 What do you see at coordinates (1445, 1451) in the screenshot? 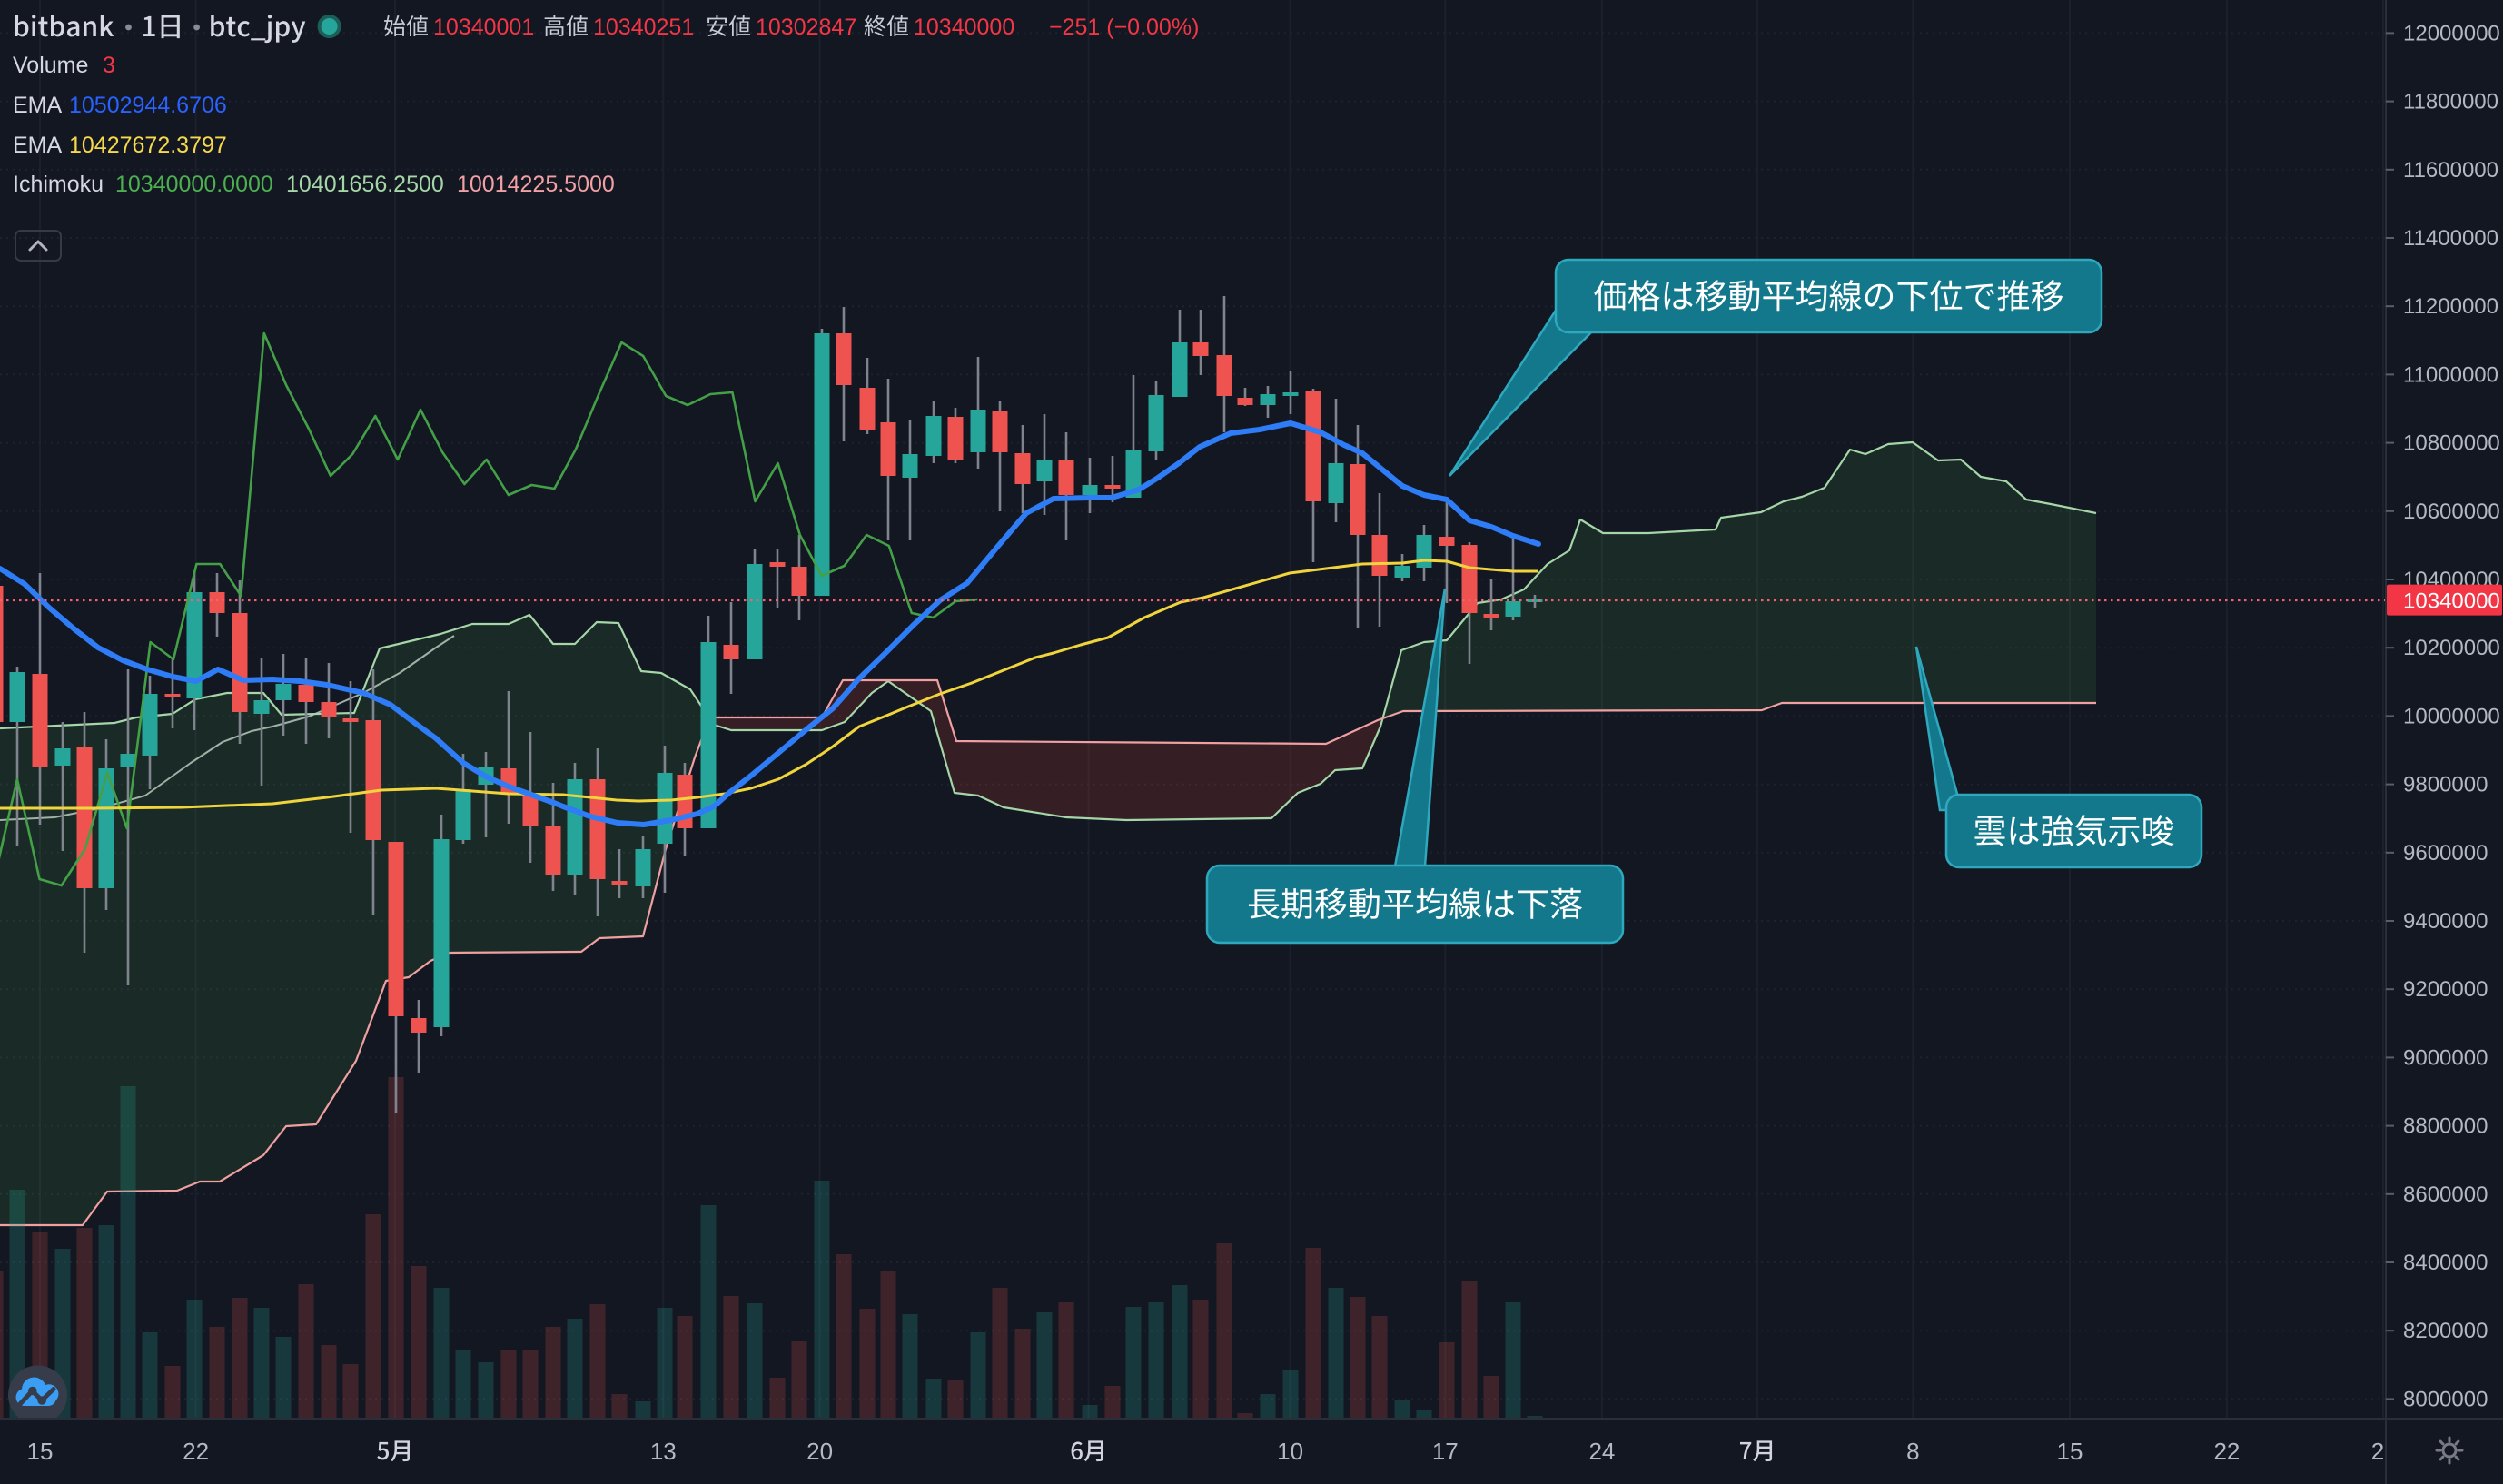
I see `svg-text: 17` at bounding box center [1445, 1451].